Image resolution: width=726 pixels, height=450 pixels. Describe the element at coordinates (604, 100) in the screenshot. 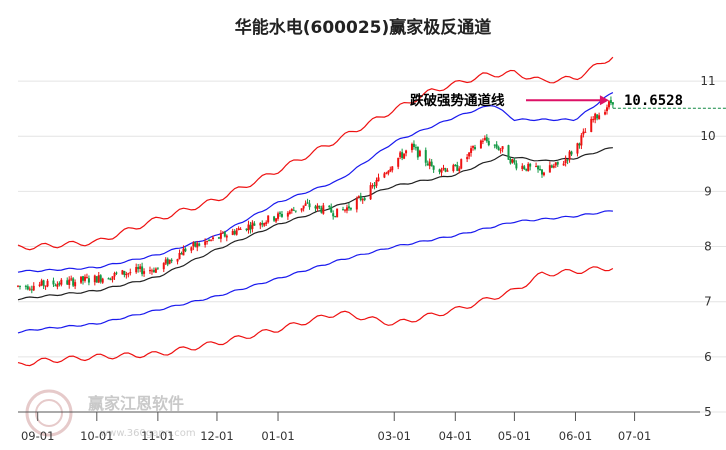

I see `annotation-arrow-head-icon` at that location.